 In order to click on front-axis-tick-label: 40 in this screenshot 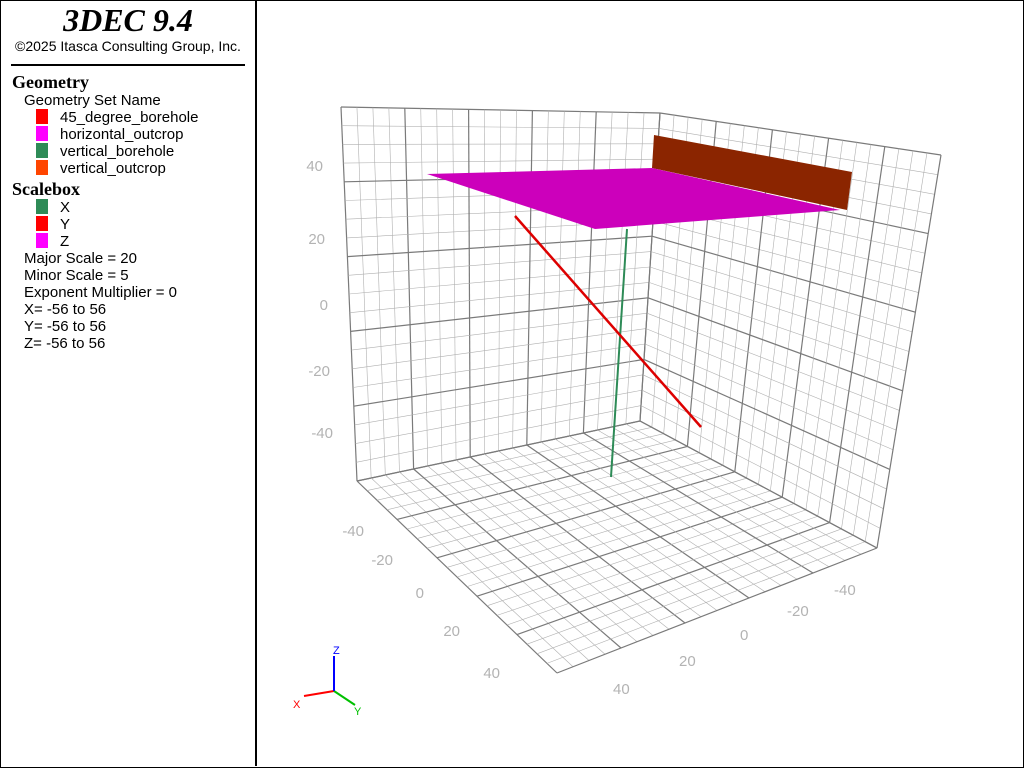, I will do `click(491, 673)`.